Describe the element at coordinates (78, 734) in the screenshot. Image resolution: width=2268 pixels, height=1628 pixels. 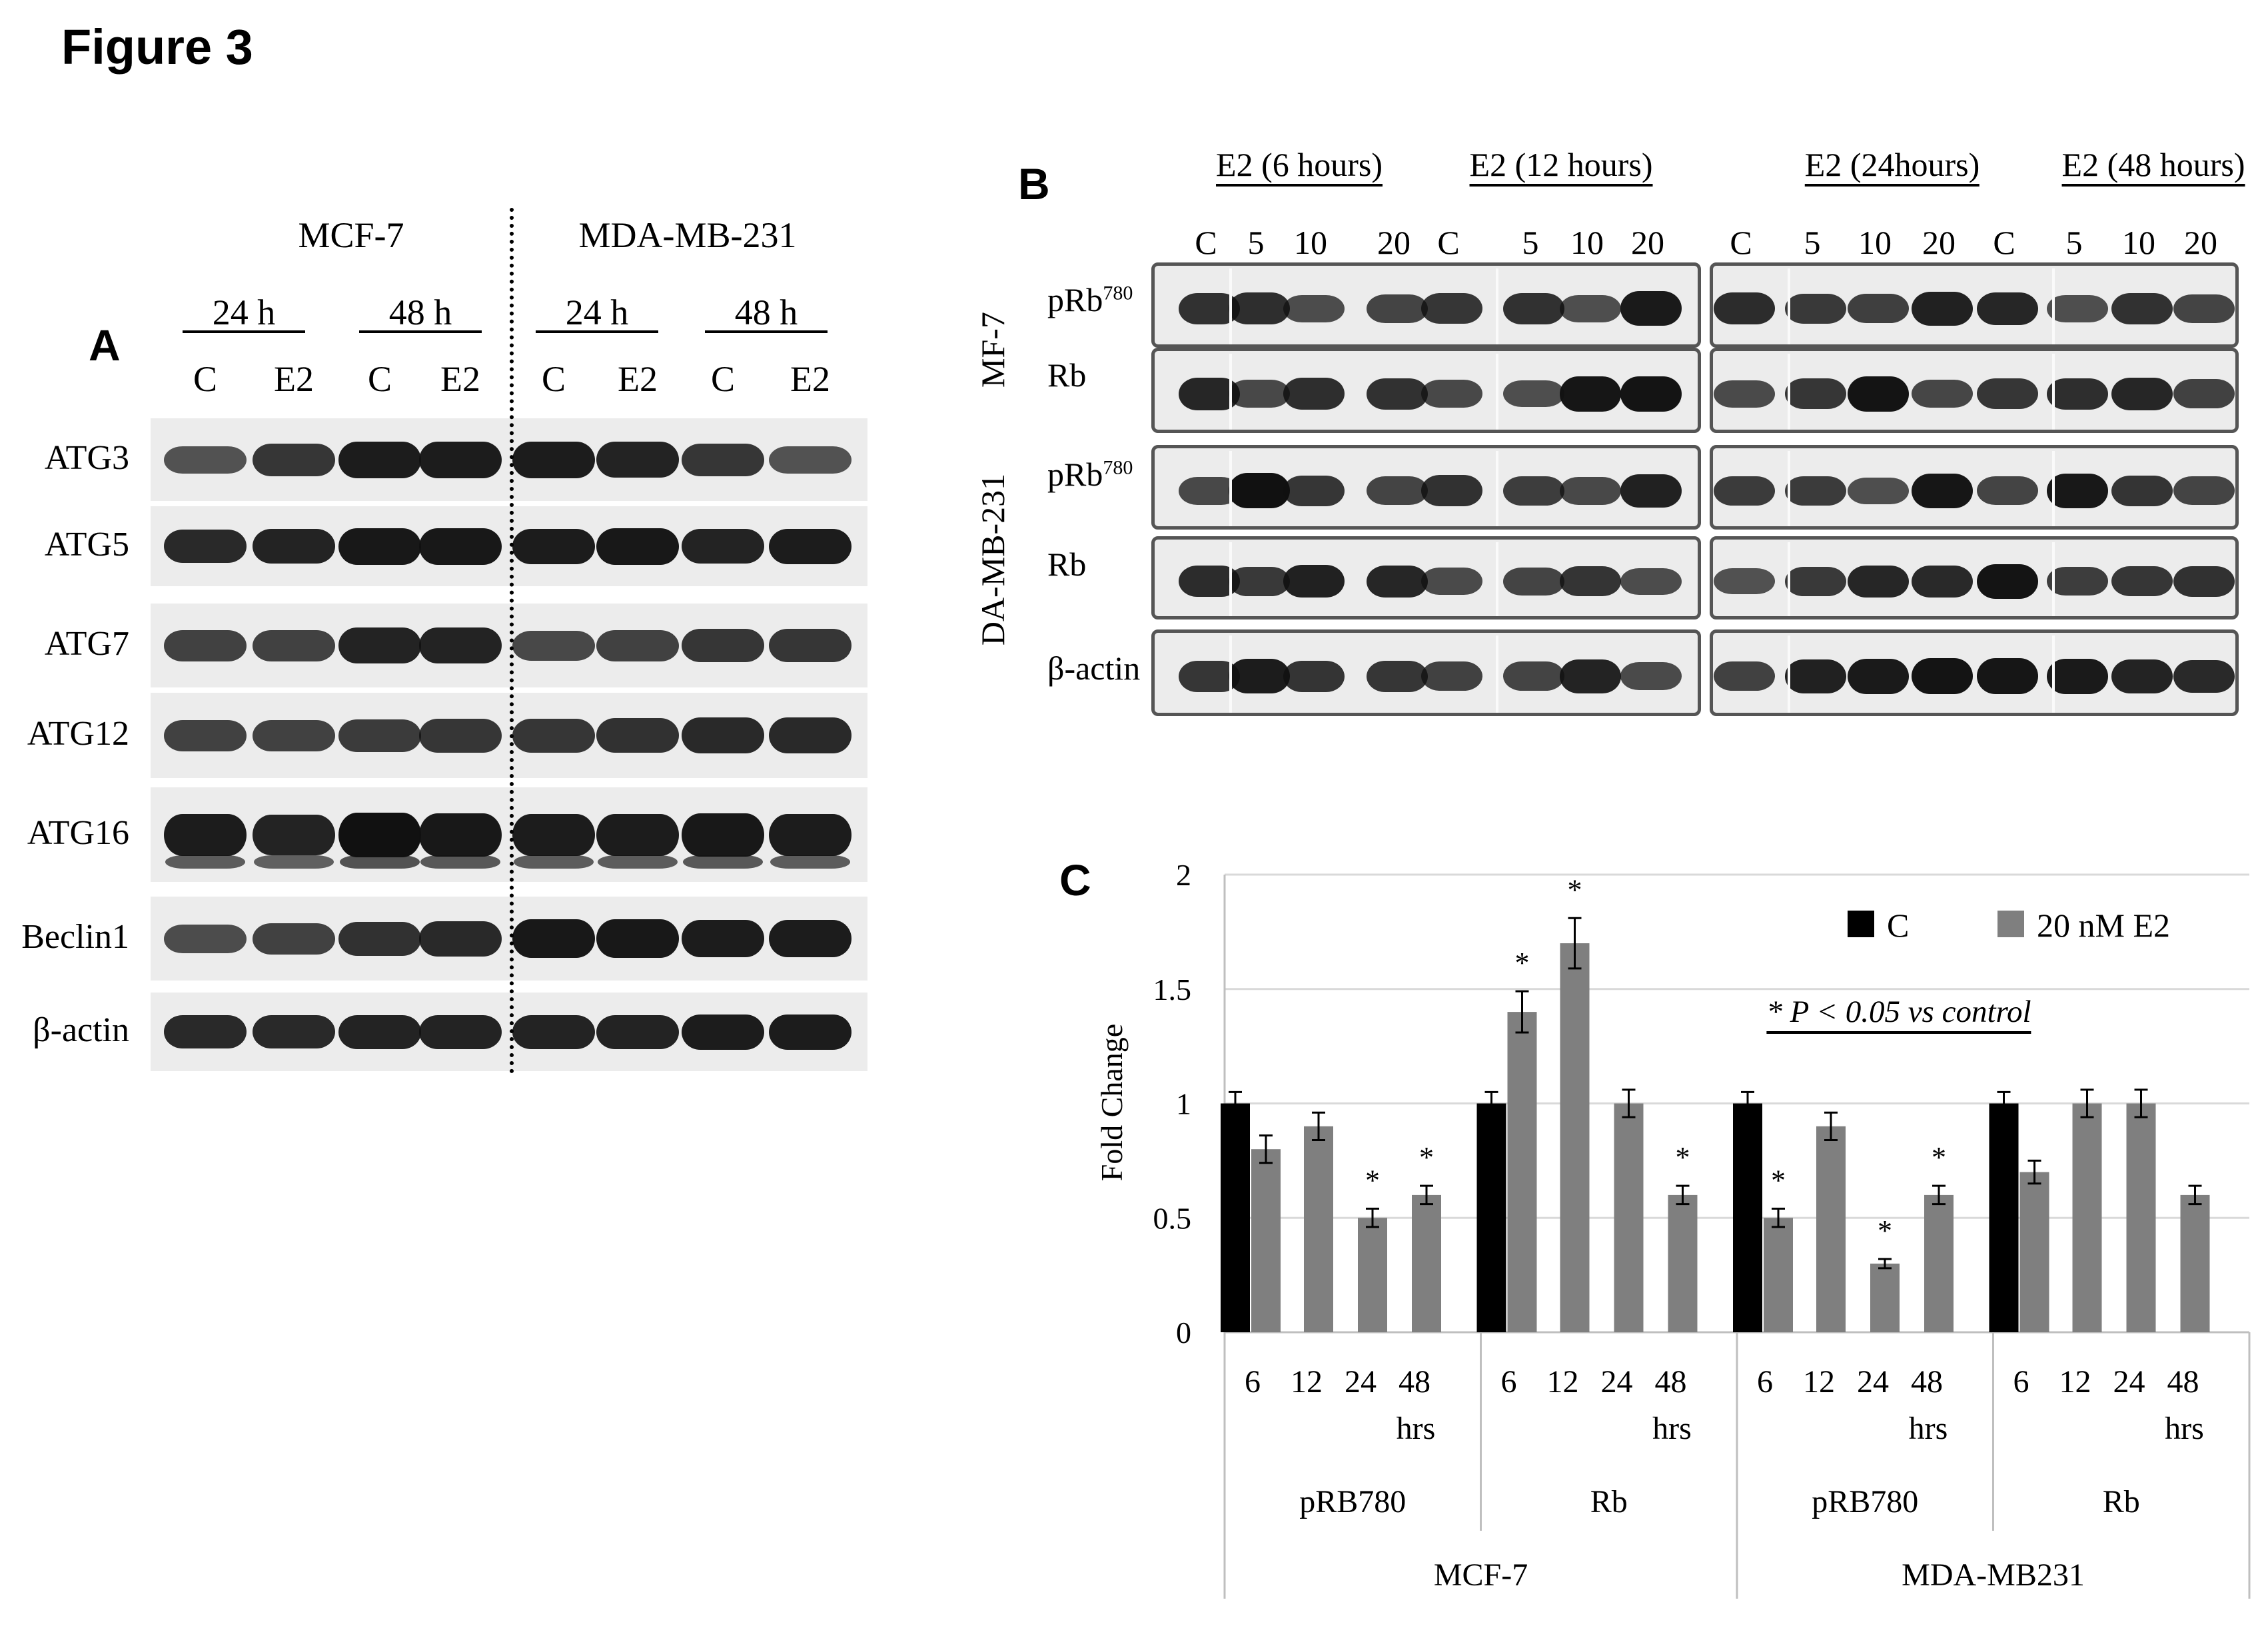
I see `blot-row-label: ATG12` at that location.